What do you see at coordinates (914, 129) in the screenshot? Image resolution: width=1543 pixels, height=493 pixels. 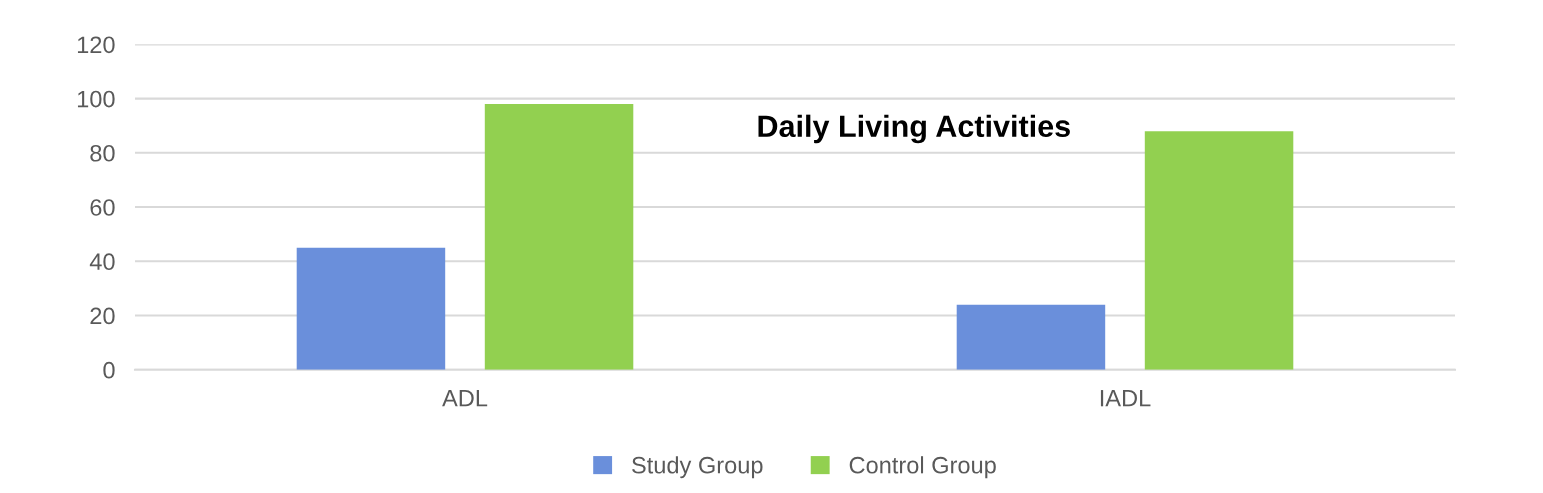 I see `text: Daily Living Activities` at bounding box center [914, 129].